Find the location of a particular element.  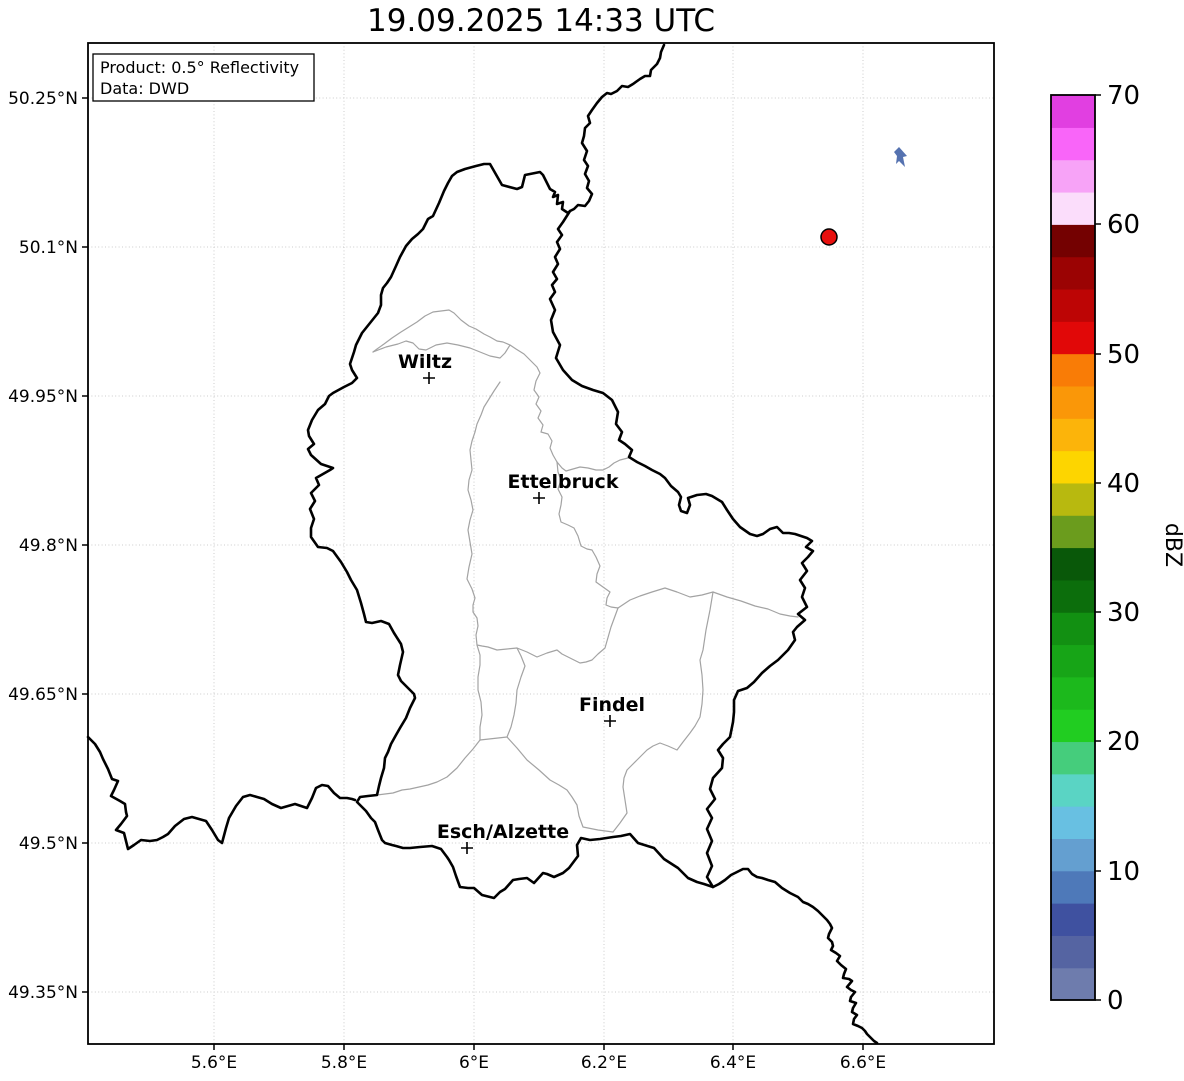

product-info-box: Product: 0.5° Reflectivity Data: DWD is located at coordinates (203, 77).